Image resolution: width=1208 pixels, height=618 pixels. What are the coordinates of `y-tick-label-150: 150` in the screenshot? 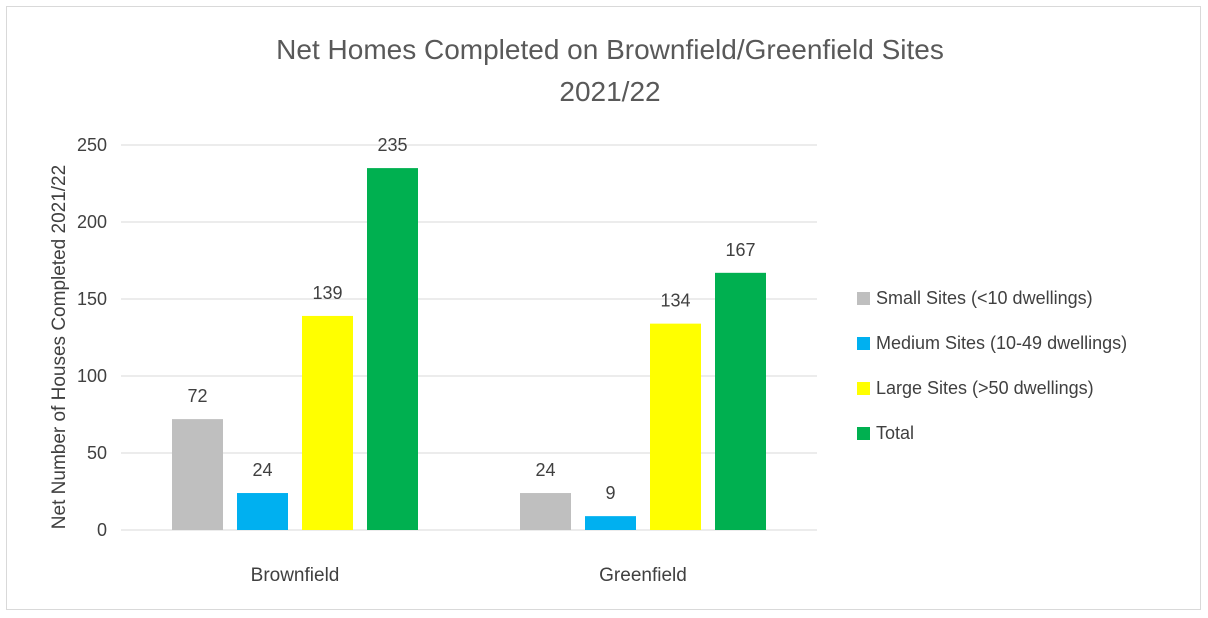 It's located at (92, 299).